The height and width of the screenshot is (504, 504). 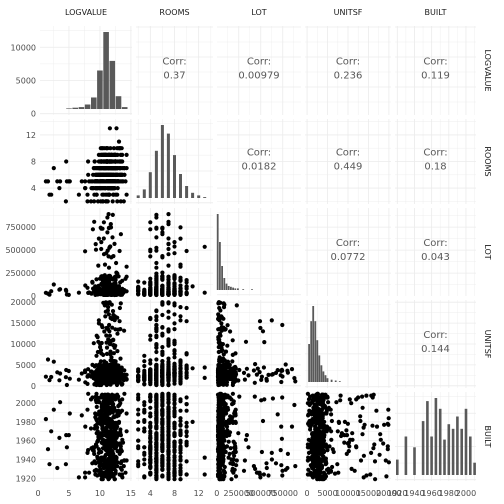 What do you see at coordinates (33, 188) in the screenshot?
I see `y-tick-label: 4` at bounding box center [33, 188].